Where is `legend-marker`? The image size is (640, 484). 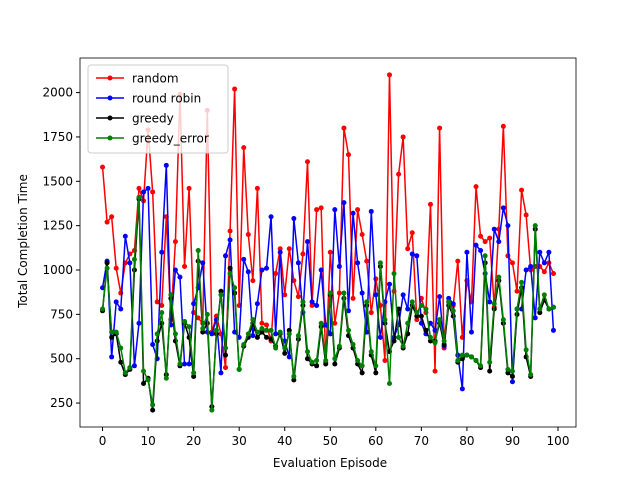 legend-marker is located at coordinates (110, 98).